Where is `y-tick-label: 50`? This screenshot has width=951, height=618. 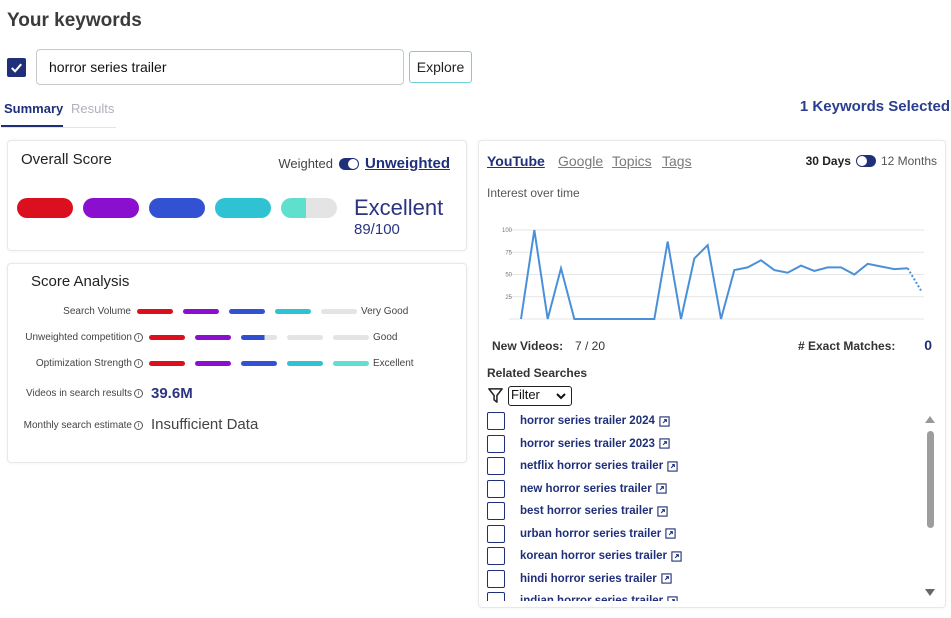 y-tick-label: 50 is located at coordinates (508, 276).